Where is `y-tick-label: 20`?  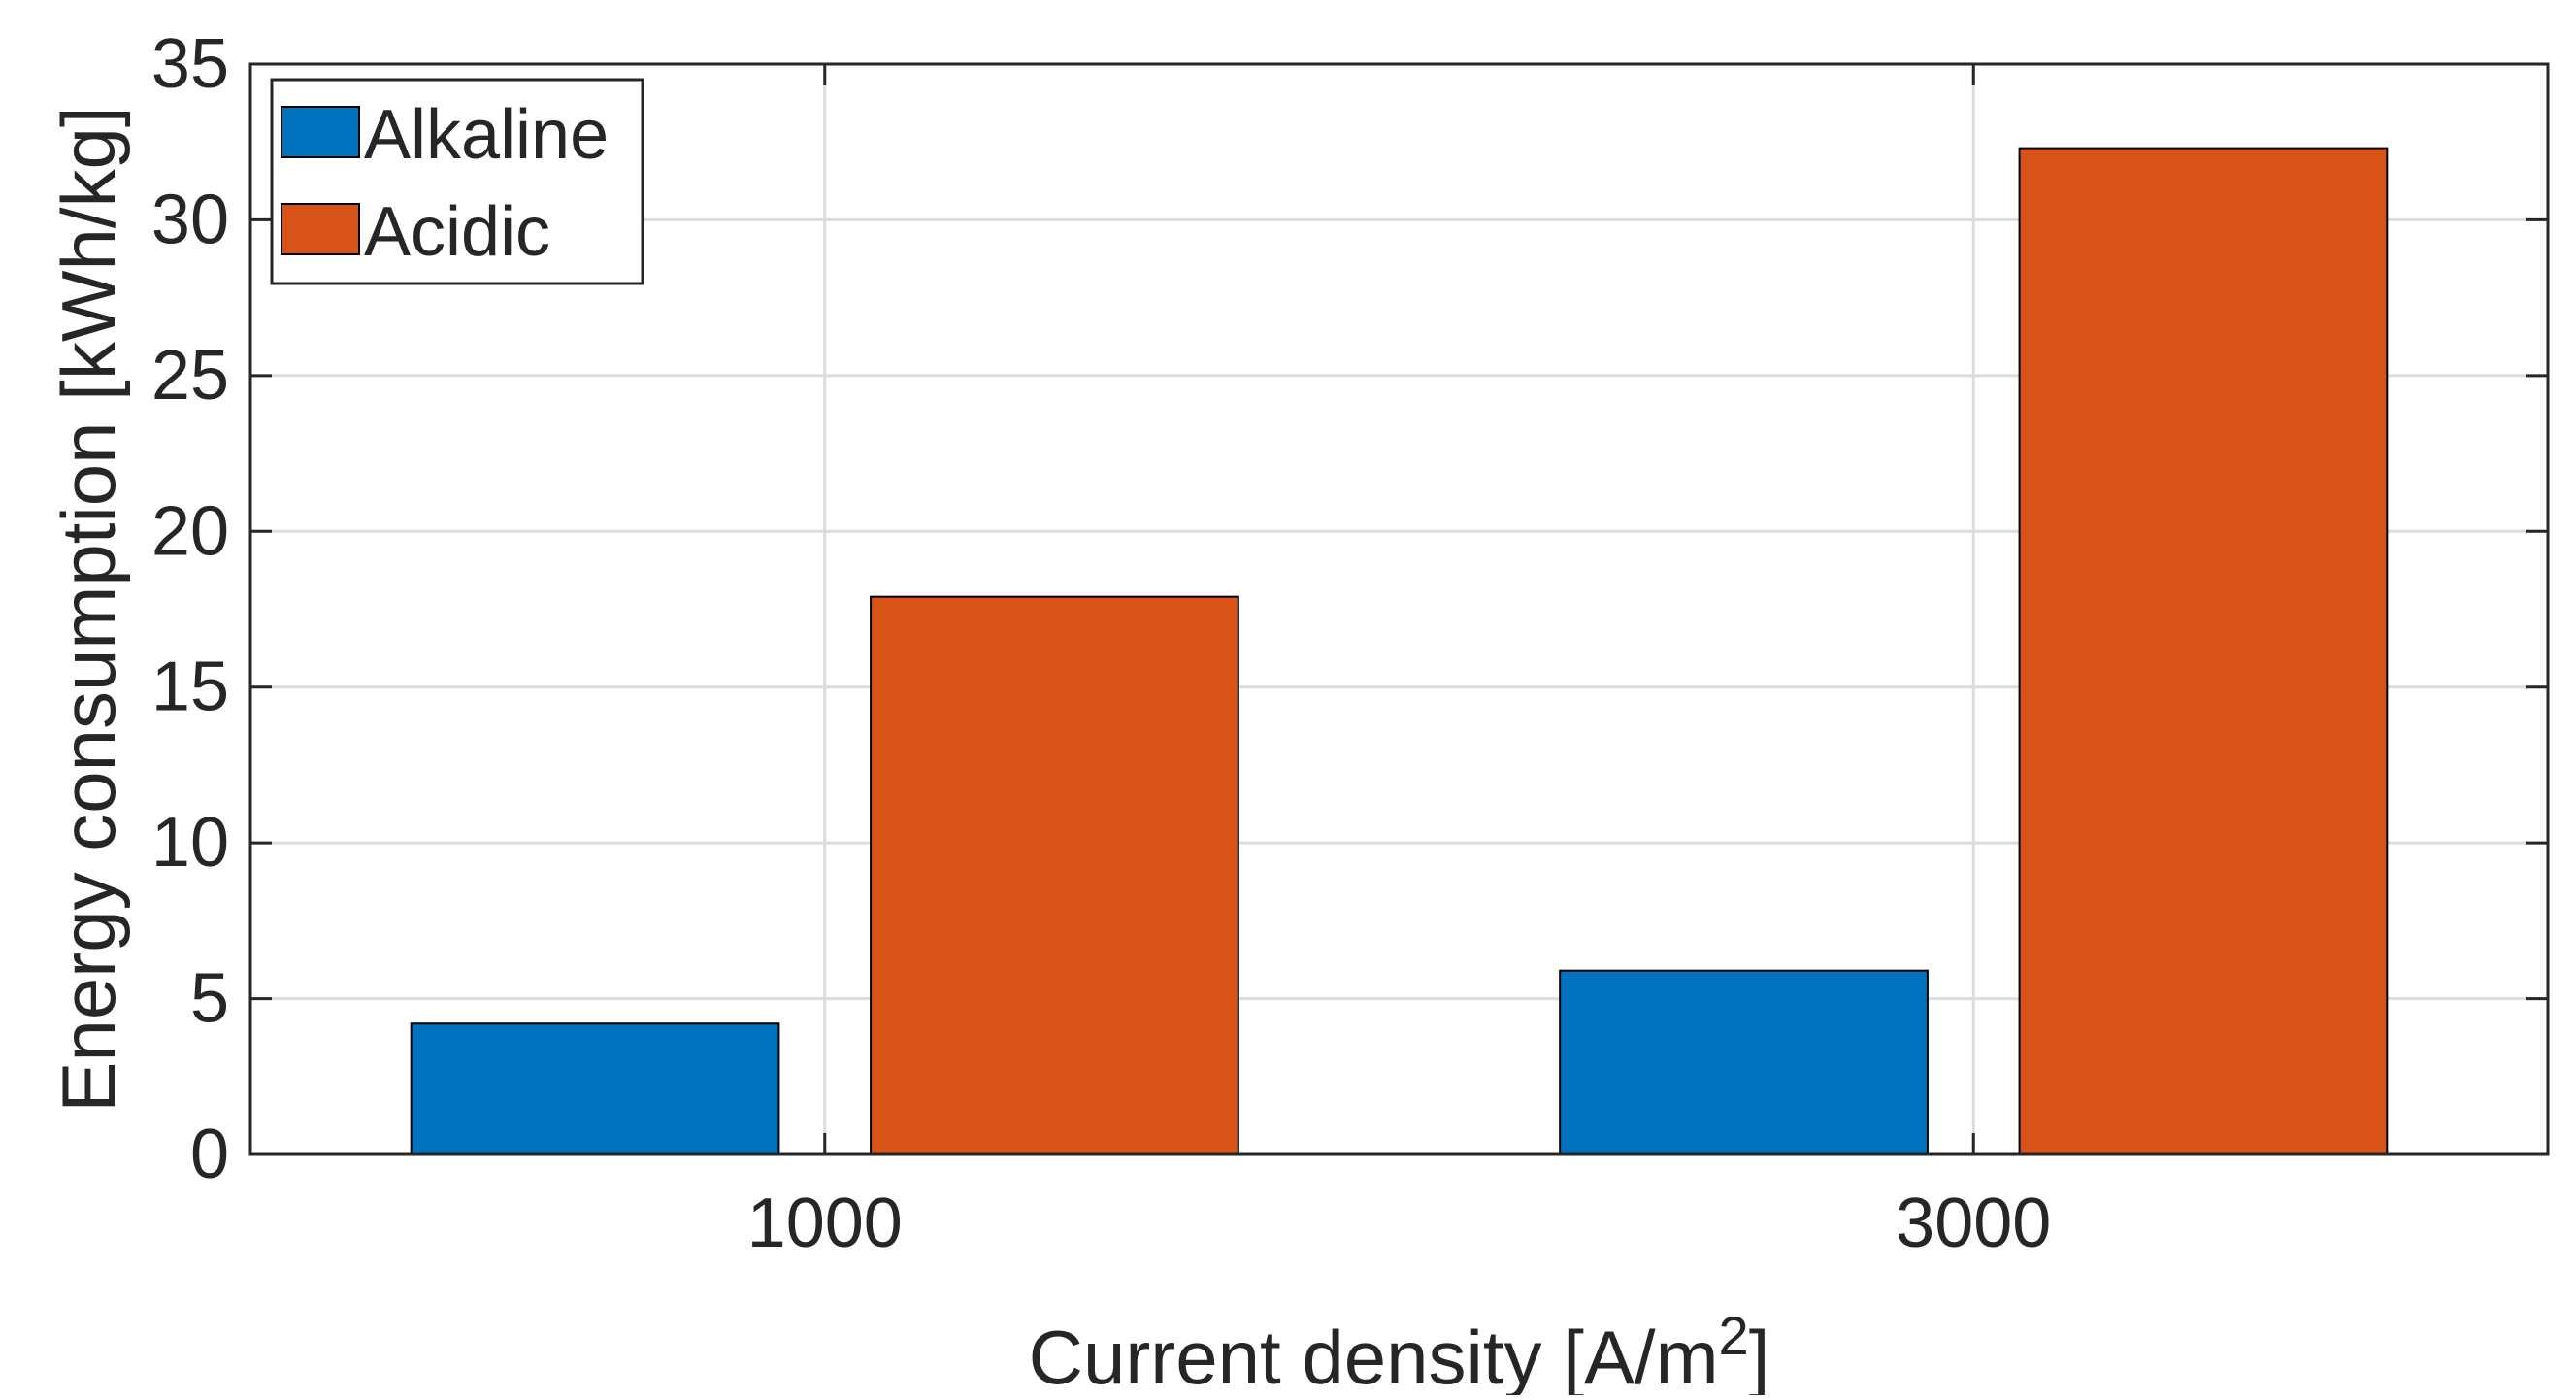
y-tick-label: 20 is located at coordinates (190, 531).